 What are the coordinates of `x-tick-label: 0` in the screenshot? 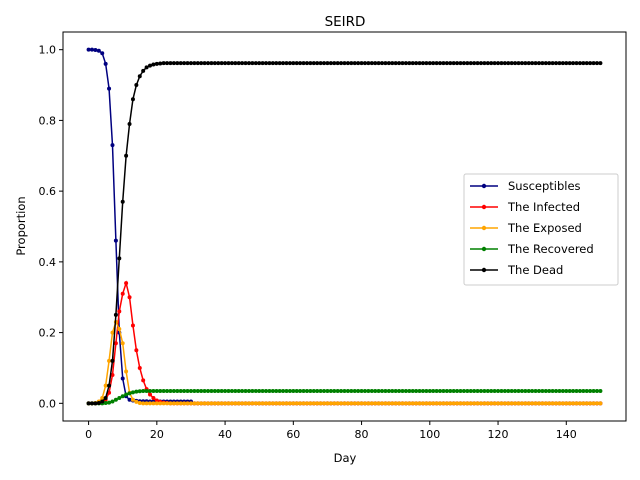 It's located at (88, 434).